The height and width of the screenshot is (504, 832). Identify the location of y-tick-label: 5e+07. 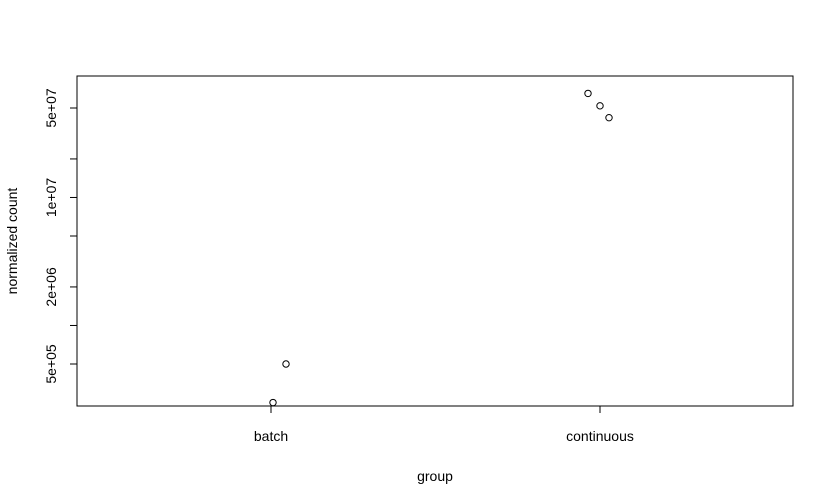
(51, 108).